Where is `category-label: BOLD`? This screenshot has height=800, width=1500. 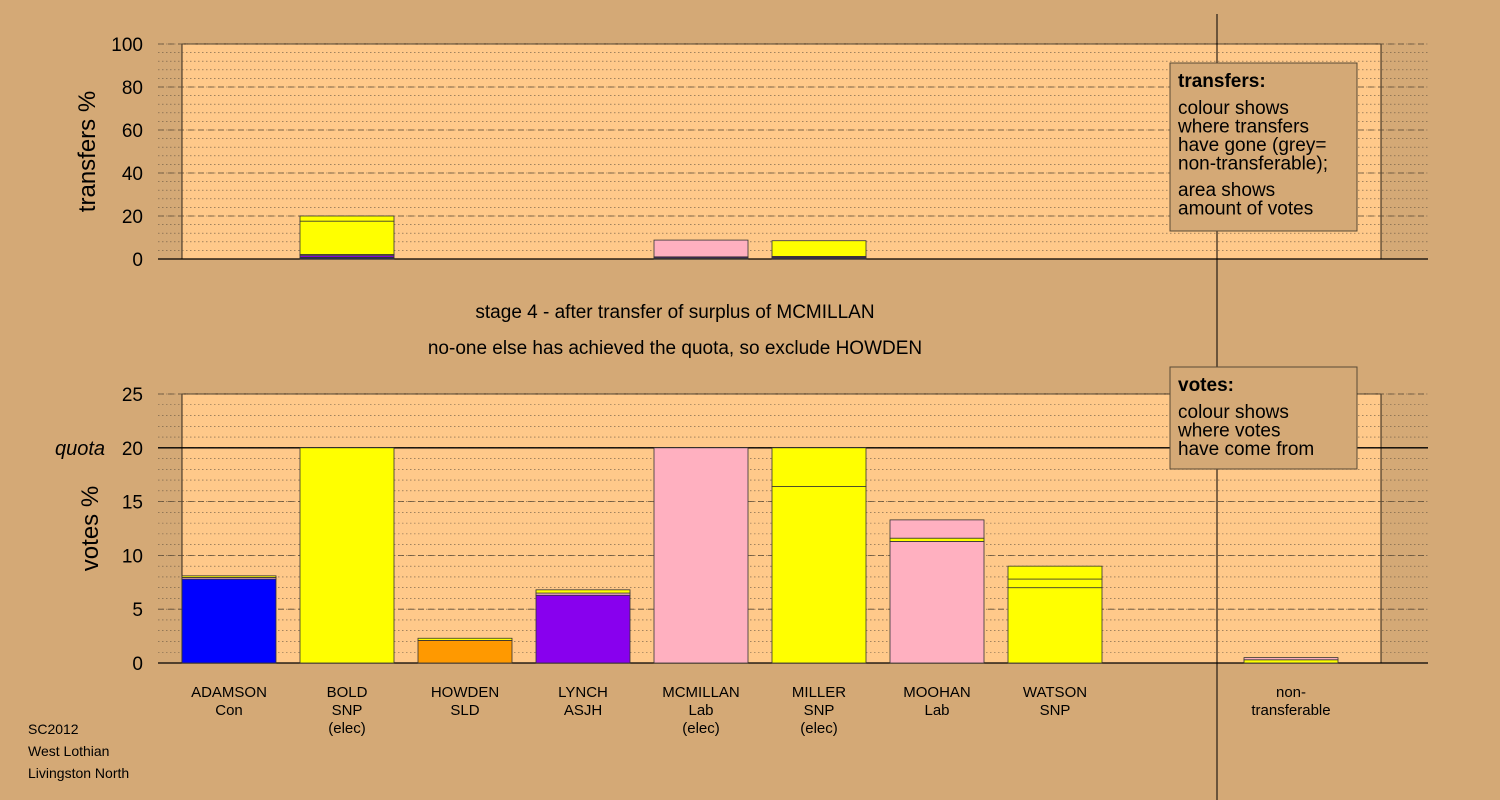 category-label: BOLD is located at coordinates (347, 692).